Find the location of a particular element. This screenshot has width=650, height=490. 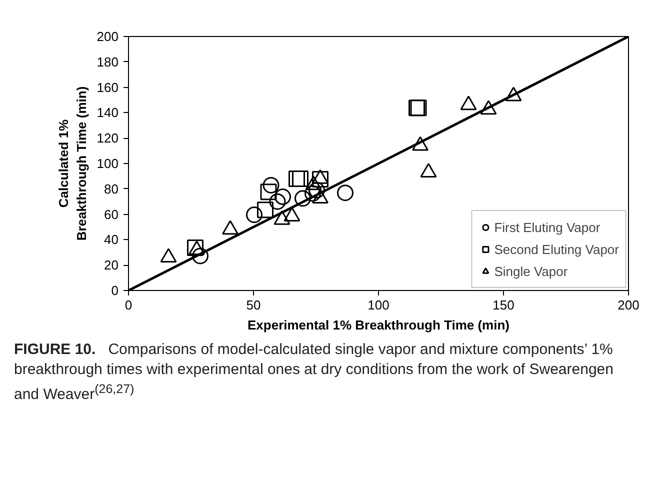

y-tick-label: 140 is located at coordinates (107, 112).